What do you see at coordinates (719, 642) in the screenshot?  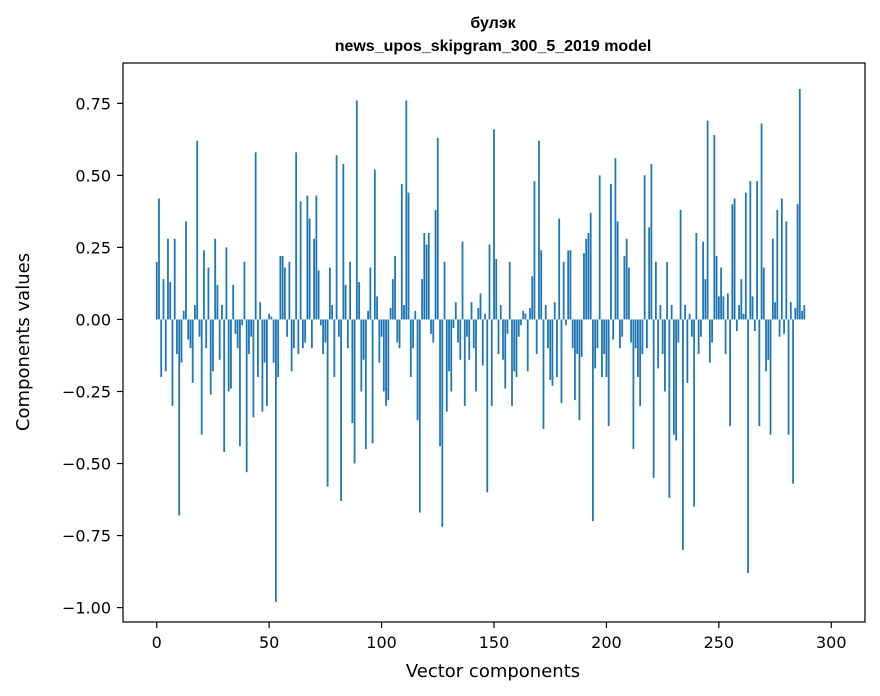 I see `x-tick-label-250: 250` at bounding box center [719, 642].